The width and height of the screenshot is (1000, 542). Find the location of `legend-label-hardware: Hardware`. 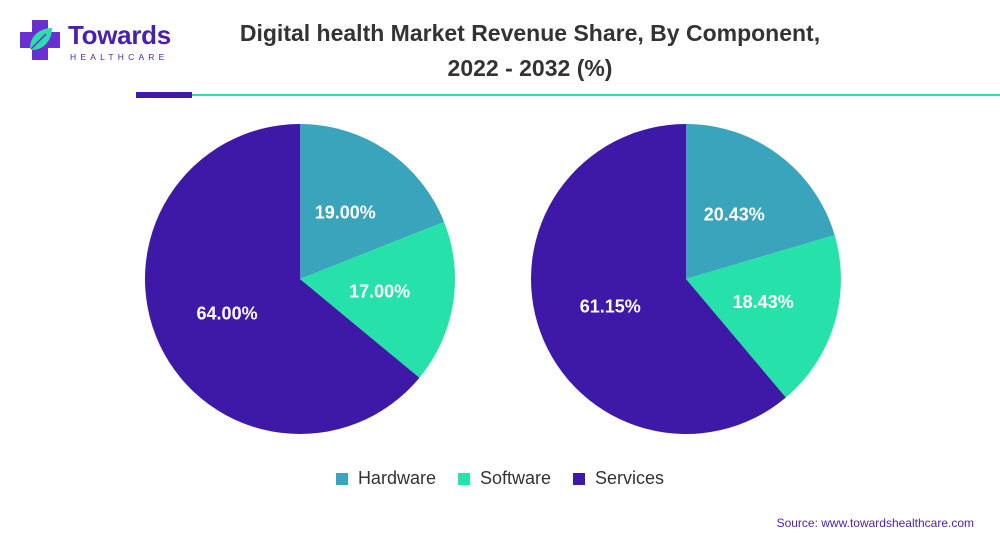

legend-label-hardware: Hardware is located at coordinates (396, 478).